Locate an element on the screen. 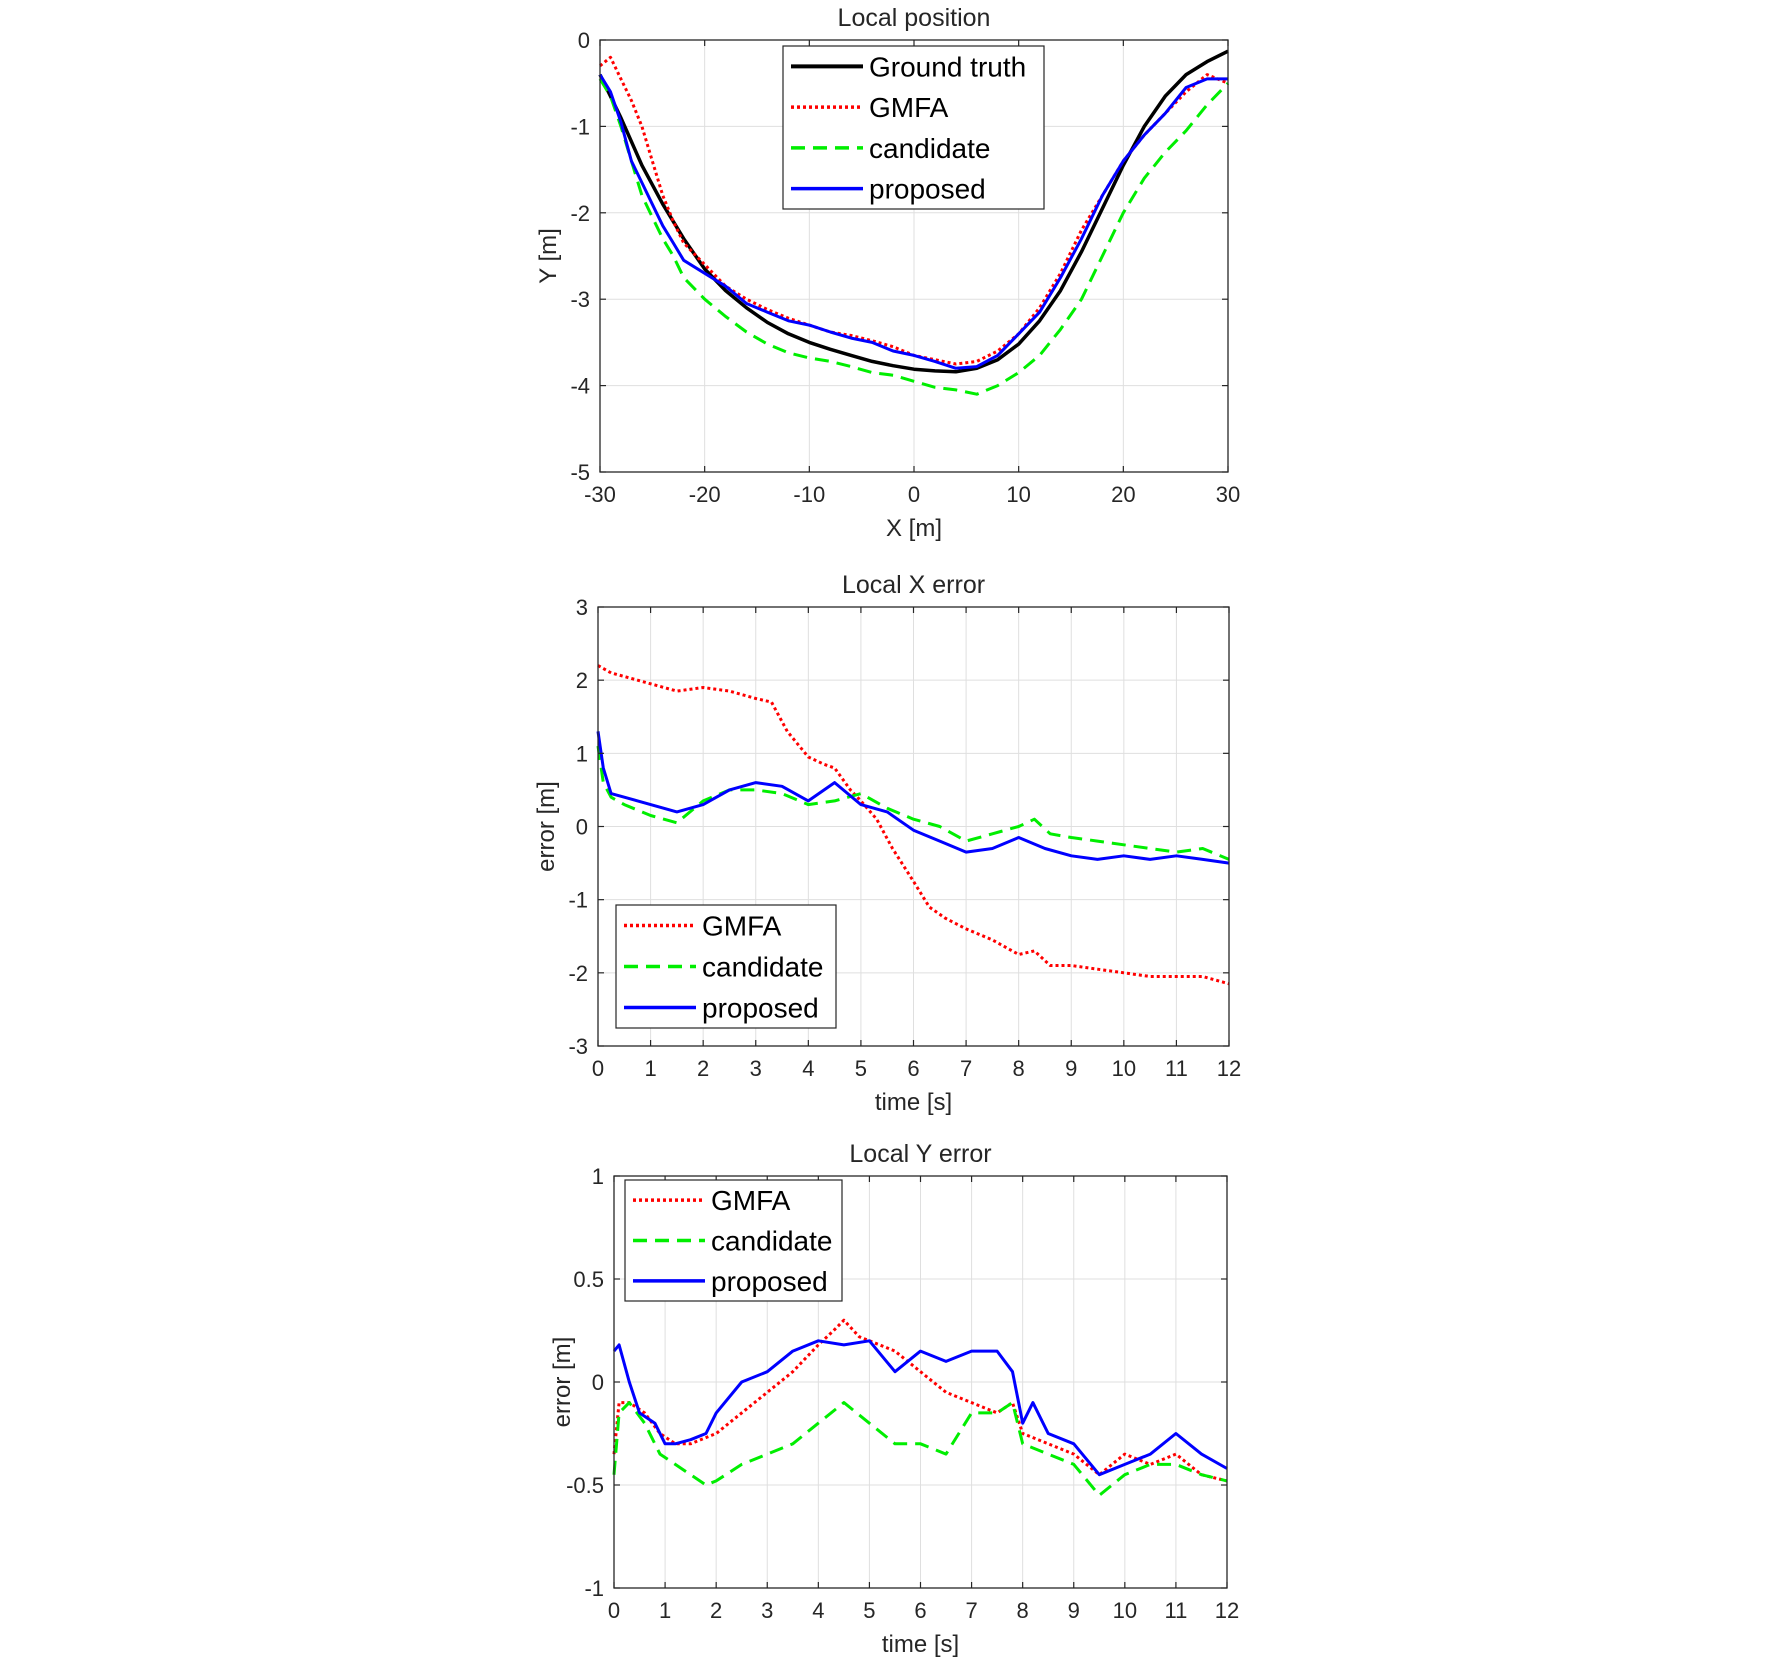  x-tick-label: -20 is located at coordinates (705, 494).